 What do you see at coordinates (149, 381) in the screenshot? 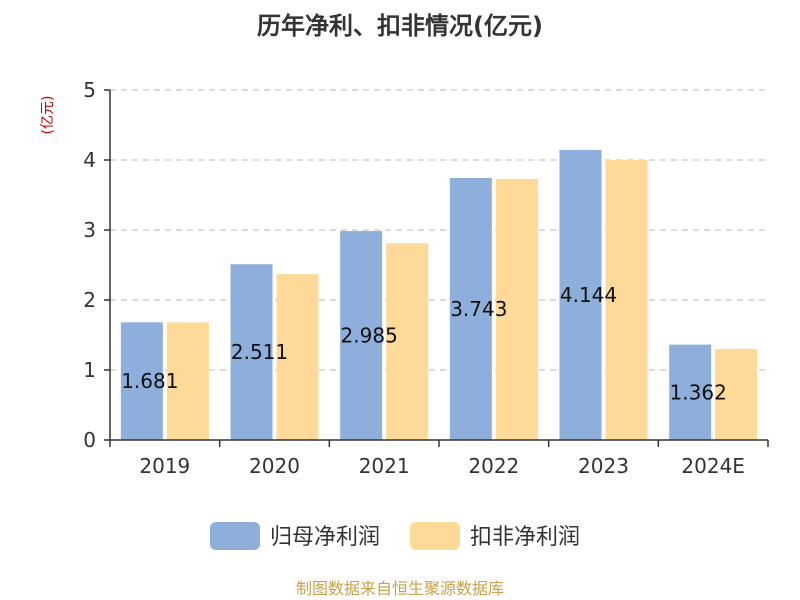
I see `data-label: 1.681` at bounding box center [149, 381].